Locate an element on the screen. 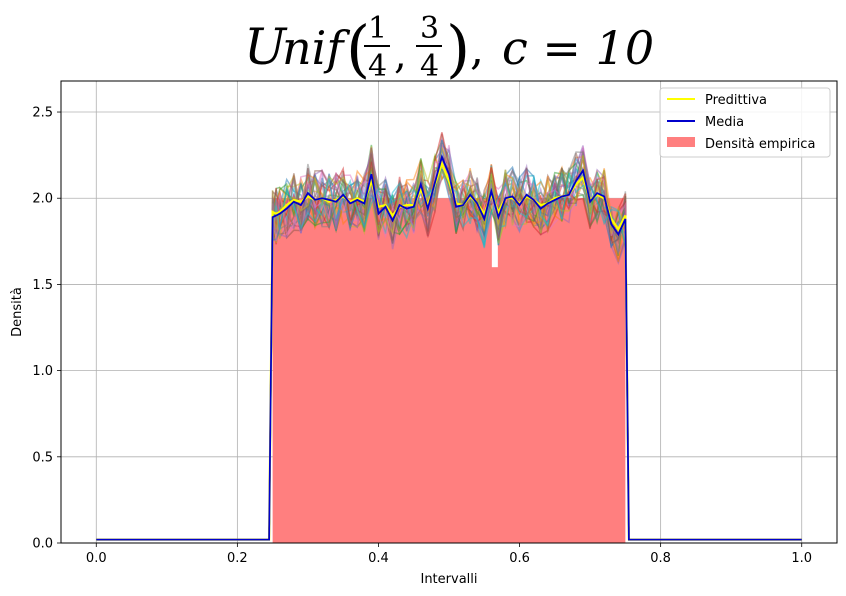 The image size is (846, 596). y-tick-label: 0.0 is located at coordinates (42, 544).